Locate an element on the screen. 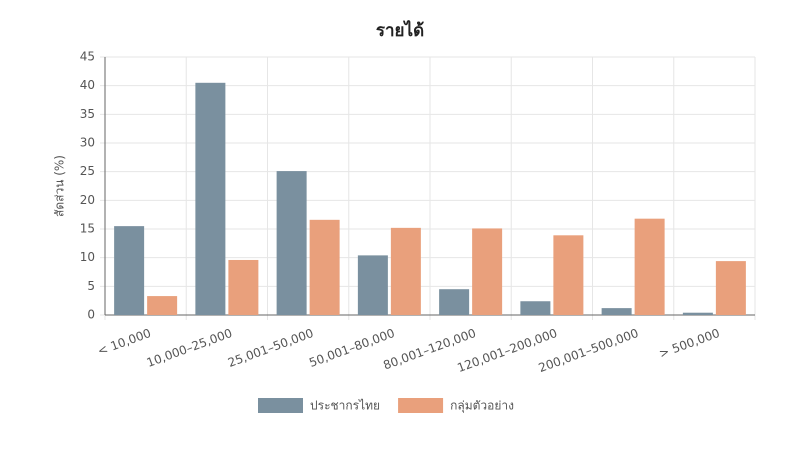 The image size is (800, 451). y-tick-label: 25 is located at coordinates (87, 171).